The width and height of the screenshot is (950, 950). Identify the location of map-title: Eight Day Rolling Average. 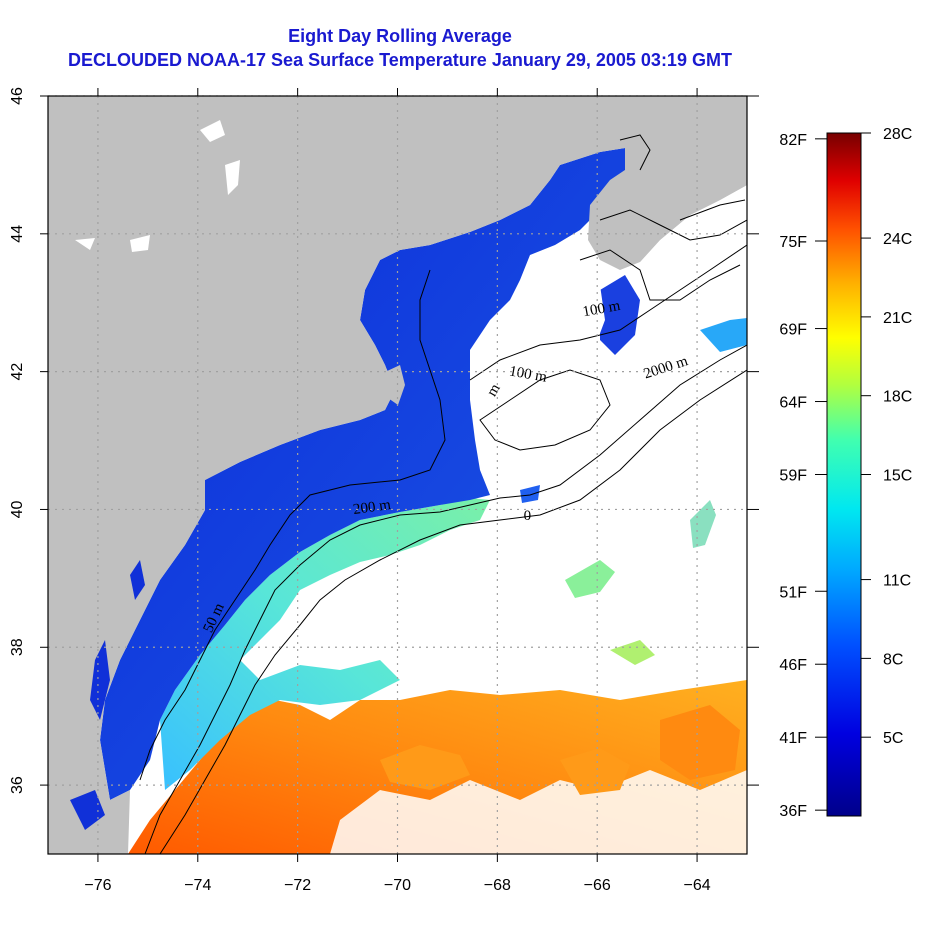
(400, 36).